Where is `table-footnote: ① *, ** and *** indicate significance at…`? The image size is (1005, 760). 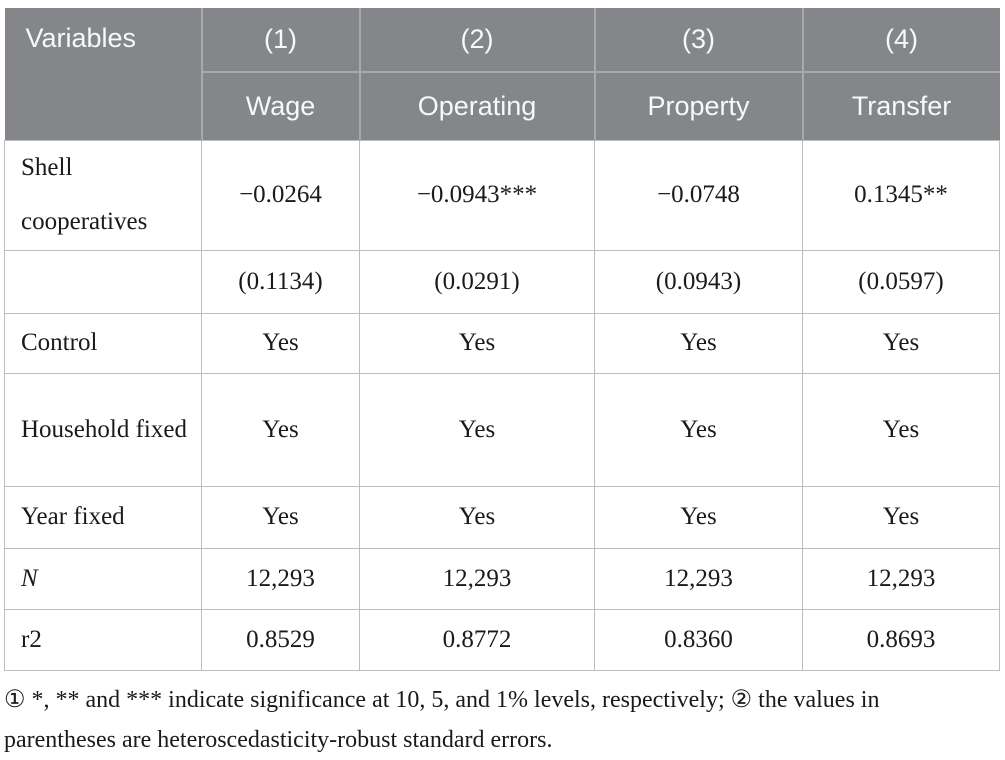
table-footnote: ① *, ** and *** indicate significance at… is located at coordinates (442, 720).